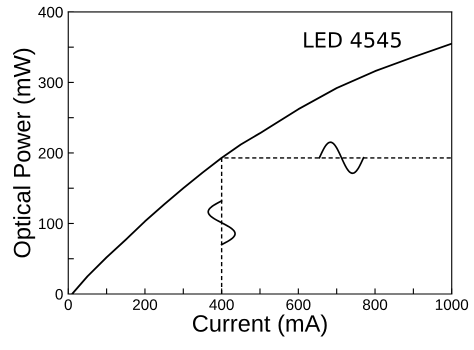 This screenshot has height=350, width=474. I want to click on x-axis-title: Current (mA), so click(259, 325).